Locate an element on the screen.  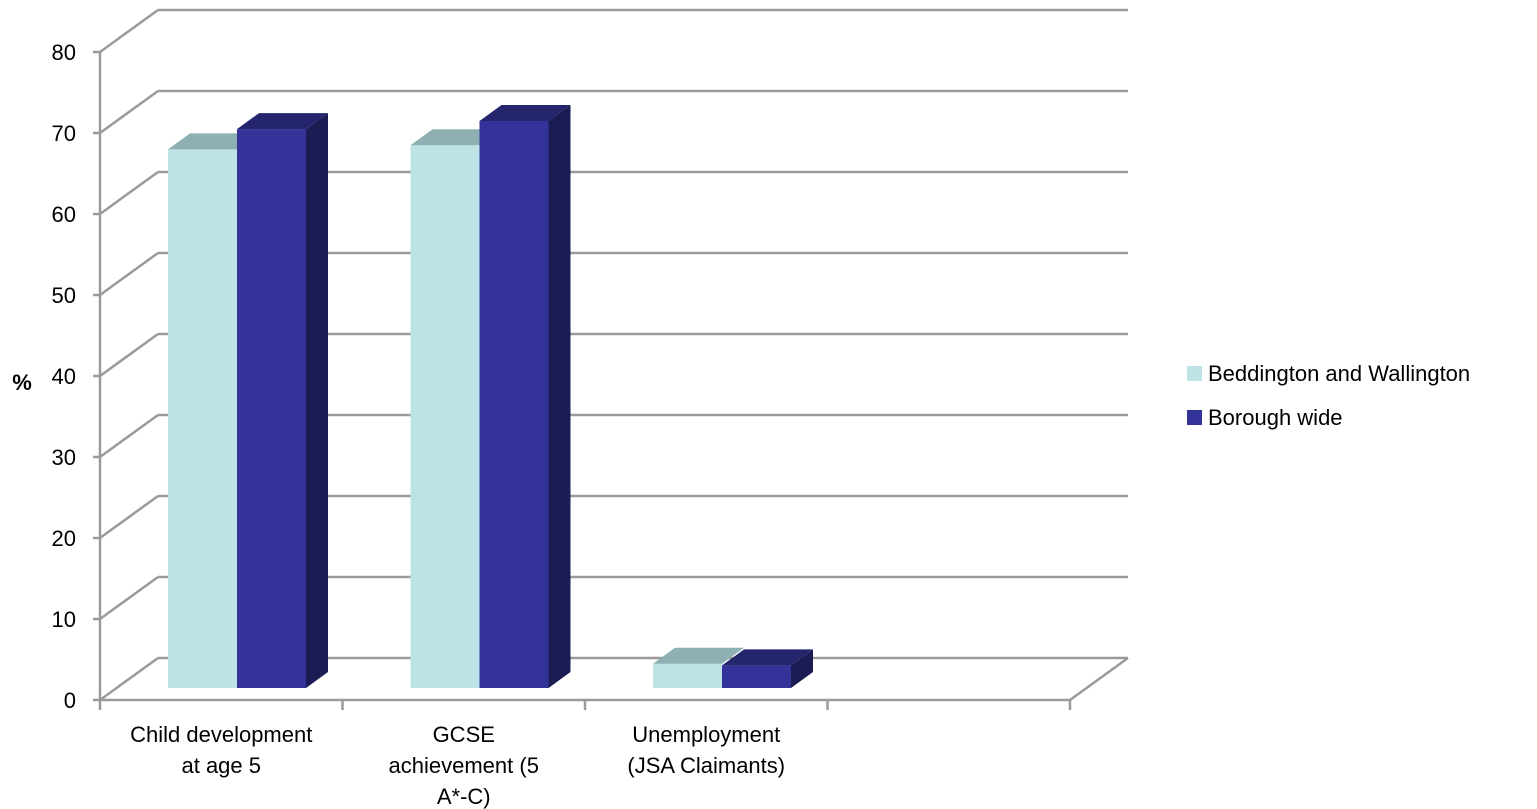
y-tick-label: 70 is located at coordinates (64, 133).